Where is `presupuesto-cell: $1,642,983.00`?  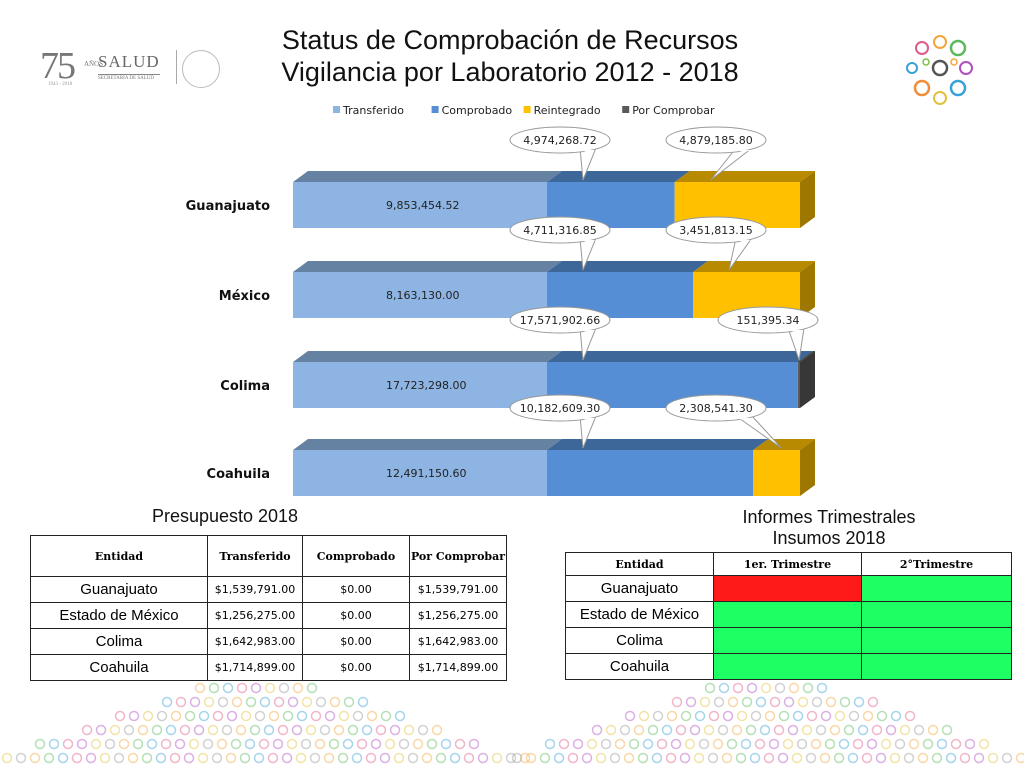
presupuesto-cell: $1,642,983.00 is located at coordinates (255, 641).